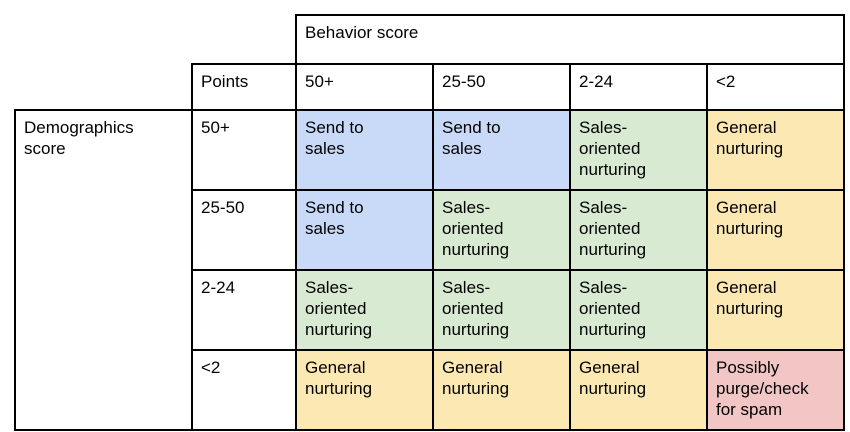 This screenshot has width=850, height=432. What do you see at coordinates (244, 390) in the screenshot?
I see `row-points-label-lt2: <2` at bounding box center [244, 390].